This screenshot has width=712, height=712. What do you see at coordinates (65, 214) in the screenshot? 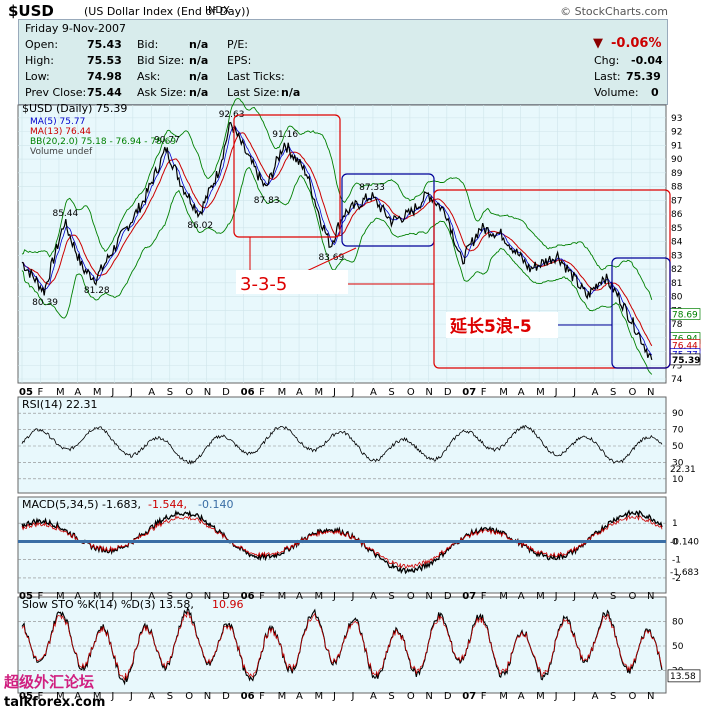
I see `price-annotation: 85.44` at bounding box center [65, 214].